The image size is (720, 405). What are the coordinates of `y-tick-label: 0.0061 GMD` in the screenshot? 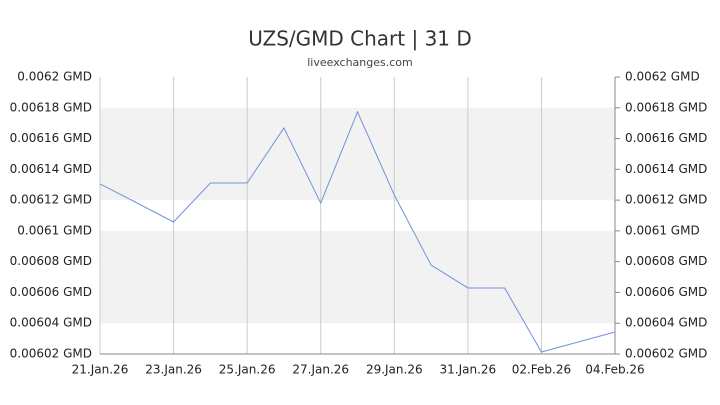 It's located at (54, 230).